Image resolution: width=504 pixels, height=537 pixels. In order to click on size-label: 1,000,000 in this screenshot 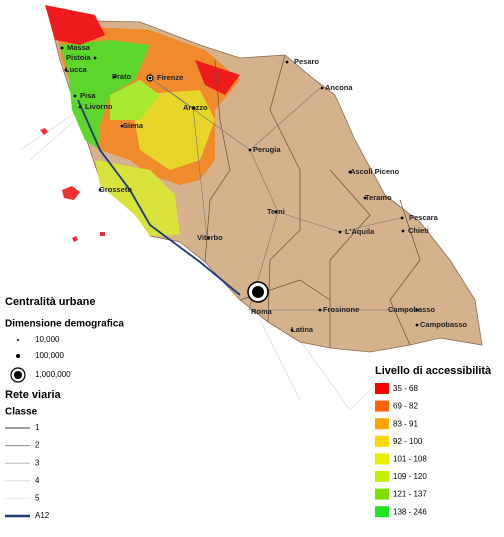, I will do `click(53, 374)`.